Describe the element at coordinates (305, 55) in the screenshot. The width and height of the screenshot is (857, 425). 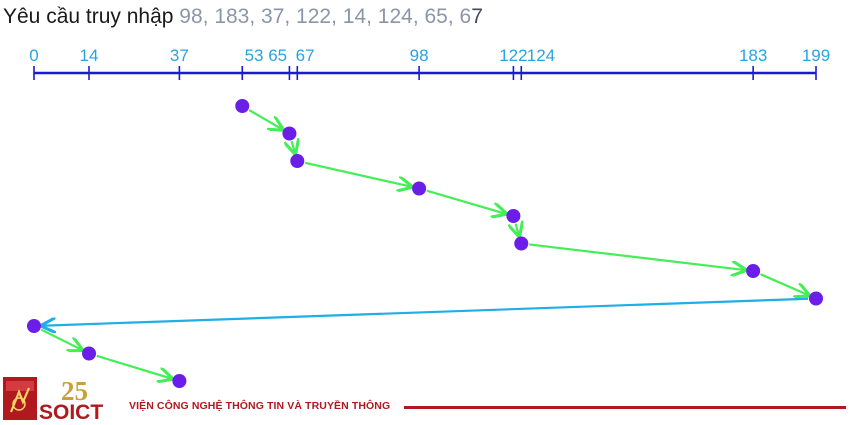
I see `tick-label: 67` at that location.